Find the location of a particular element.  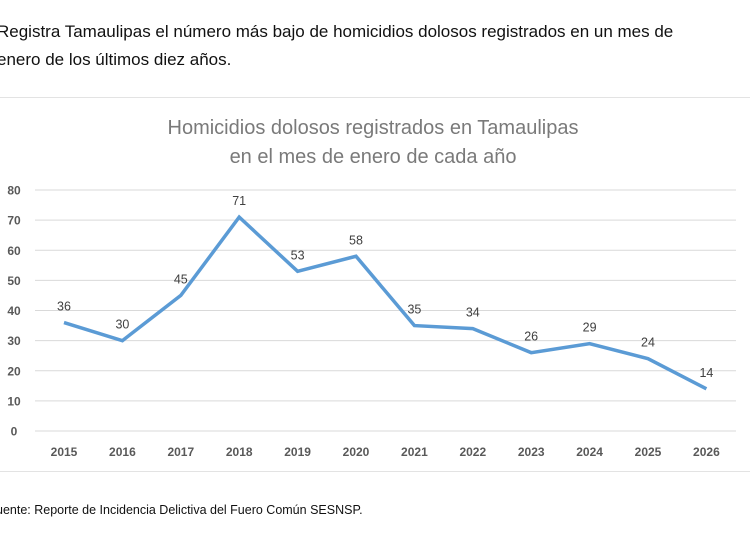

x-tick-label: 2020 is located at coordinates (356, 452).